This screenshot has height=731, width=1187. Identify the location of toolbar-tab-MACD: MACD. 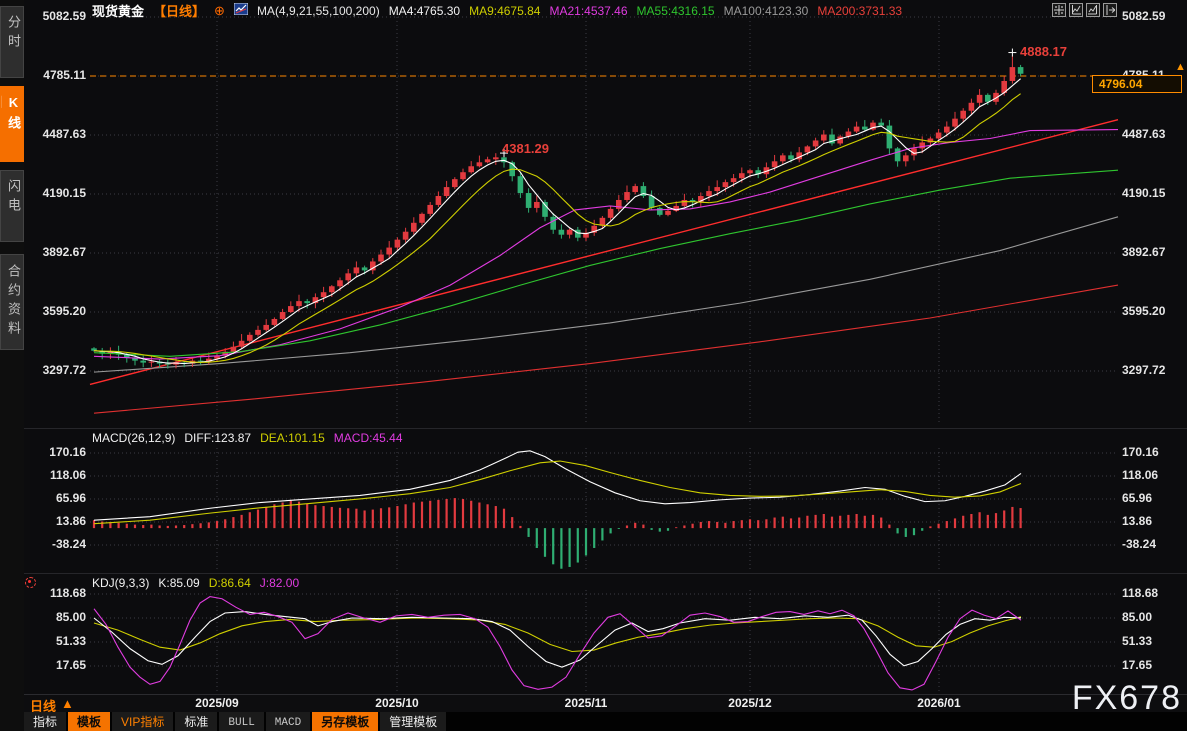
(288, 721).